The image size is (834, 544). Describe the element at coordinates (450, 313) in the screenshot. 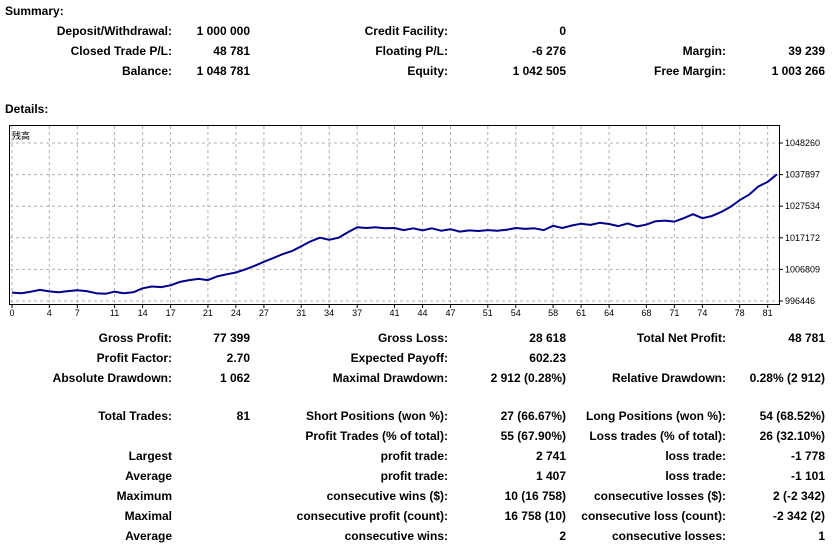

I see `x-tick-label: 47` at that location.